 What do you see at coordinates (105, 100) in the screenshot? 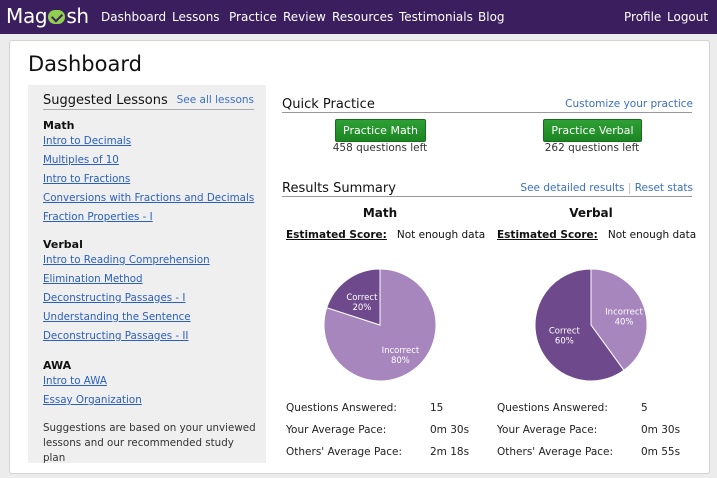
I see `suggested-lessons-heading: Suggested Lessons` at bounding box center [105, 100].